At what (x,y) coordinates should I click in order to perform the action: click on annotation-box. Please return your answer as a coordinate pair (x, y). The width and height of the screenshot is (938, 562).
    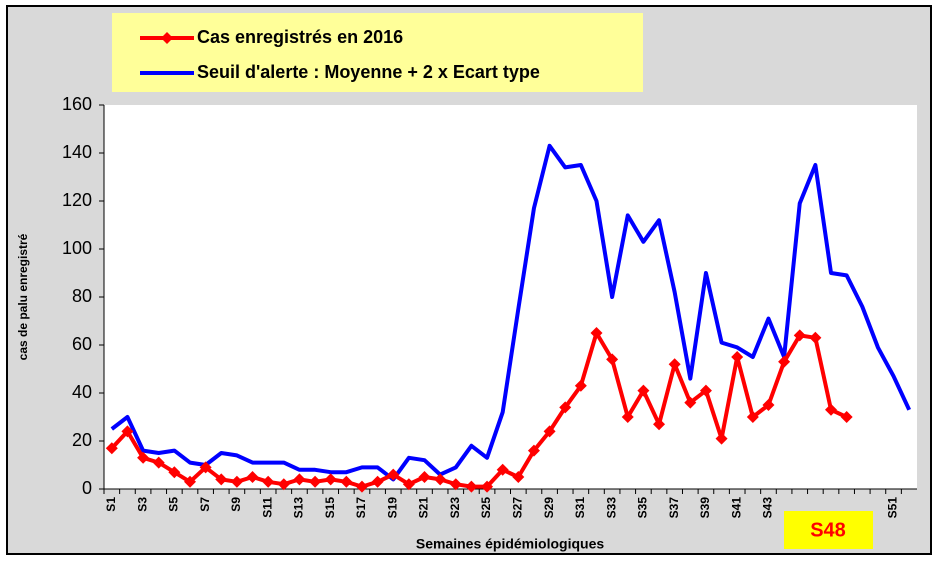
    Looking at the image, I should click on (828, 530).